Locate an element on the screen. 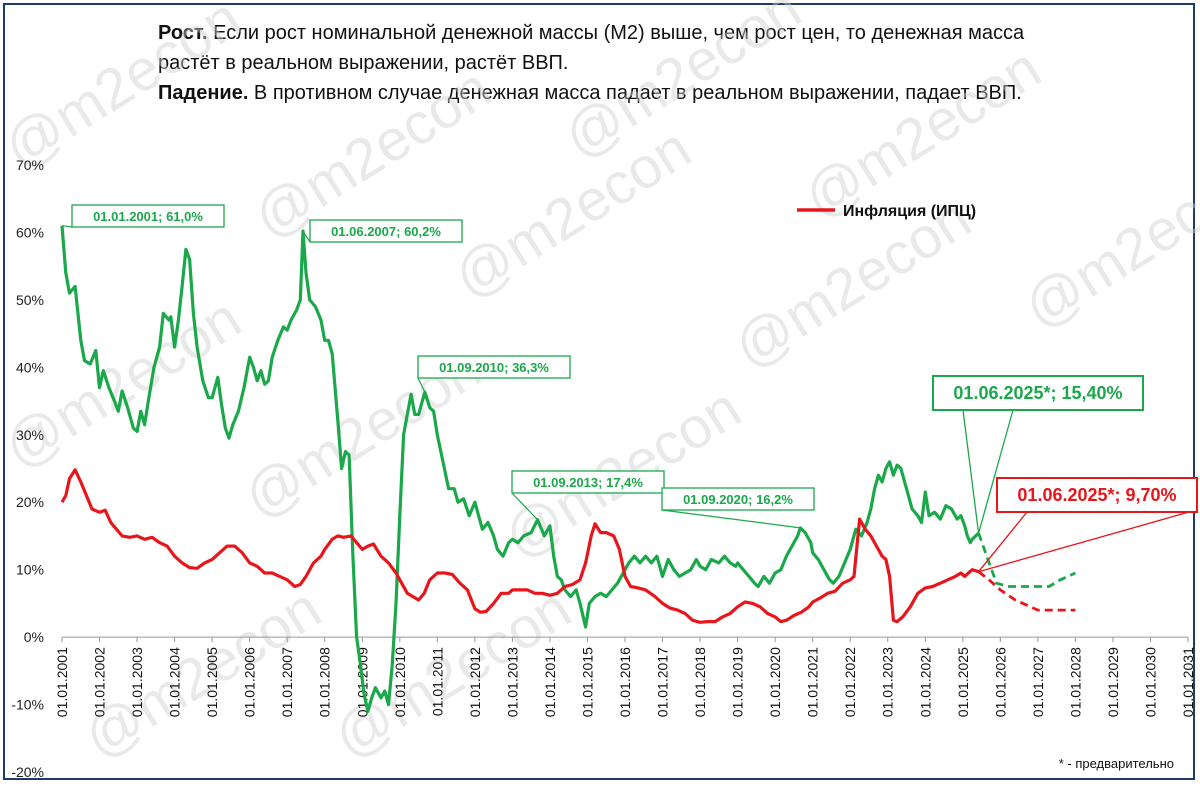 Image resolution: width=1200 pixels, height=785 pixels. data-callout: 01.01.2001; 61,0% is located at coordinates (143, 216).